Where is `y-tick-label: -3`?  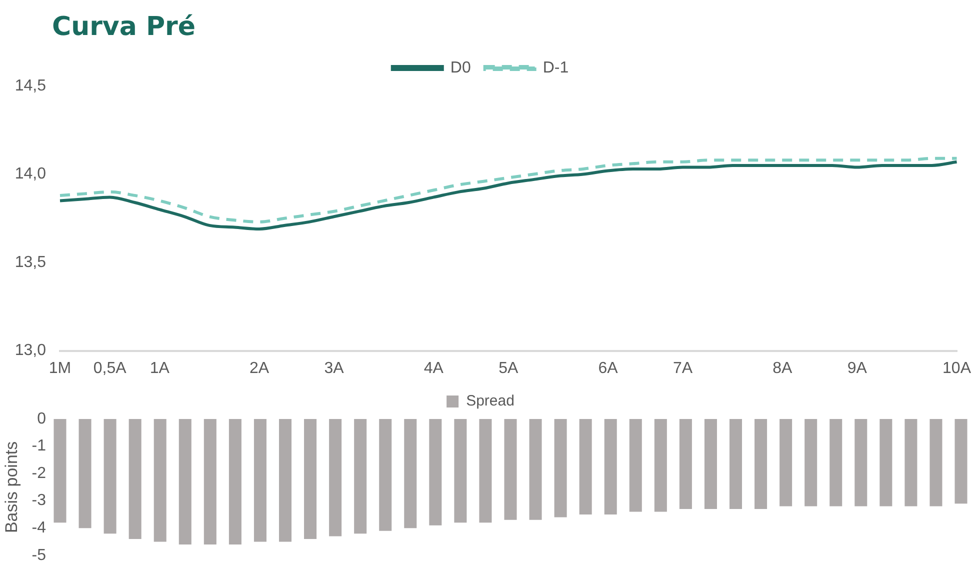 y-tick-label: -3 is located at coordinates (39, 501).